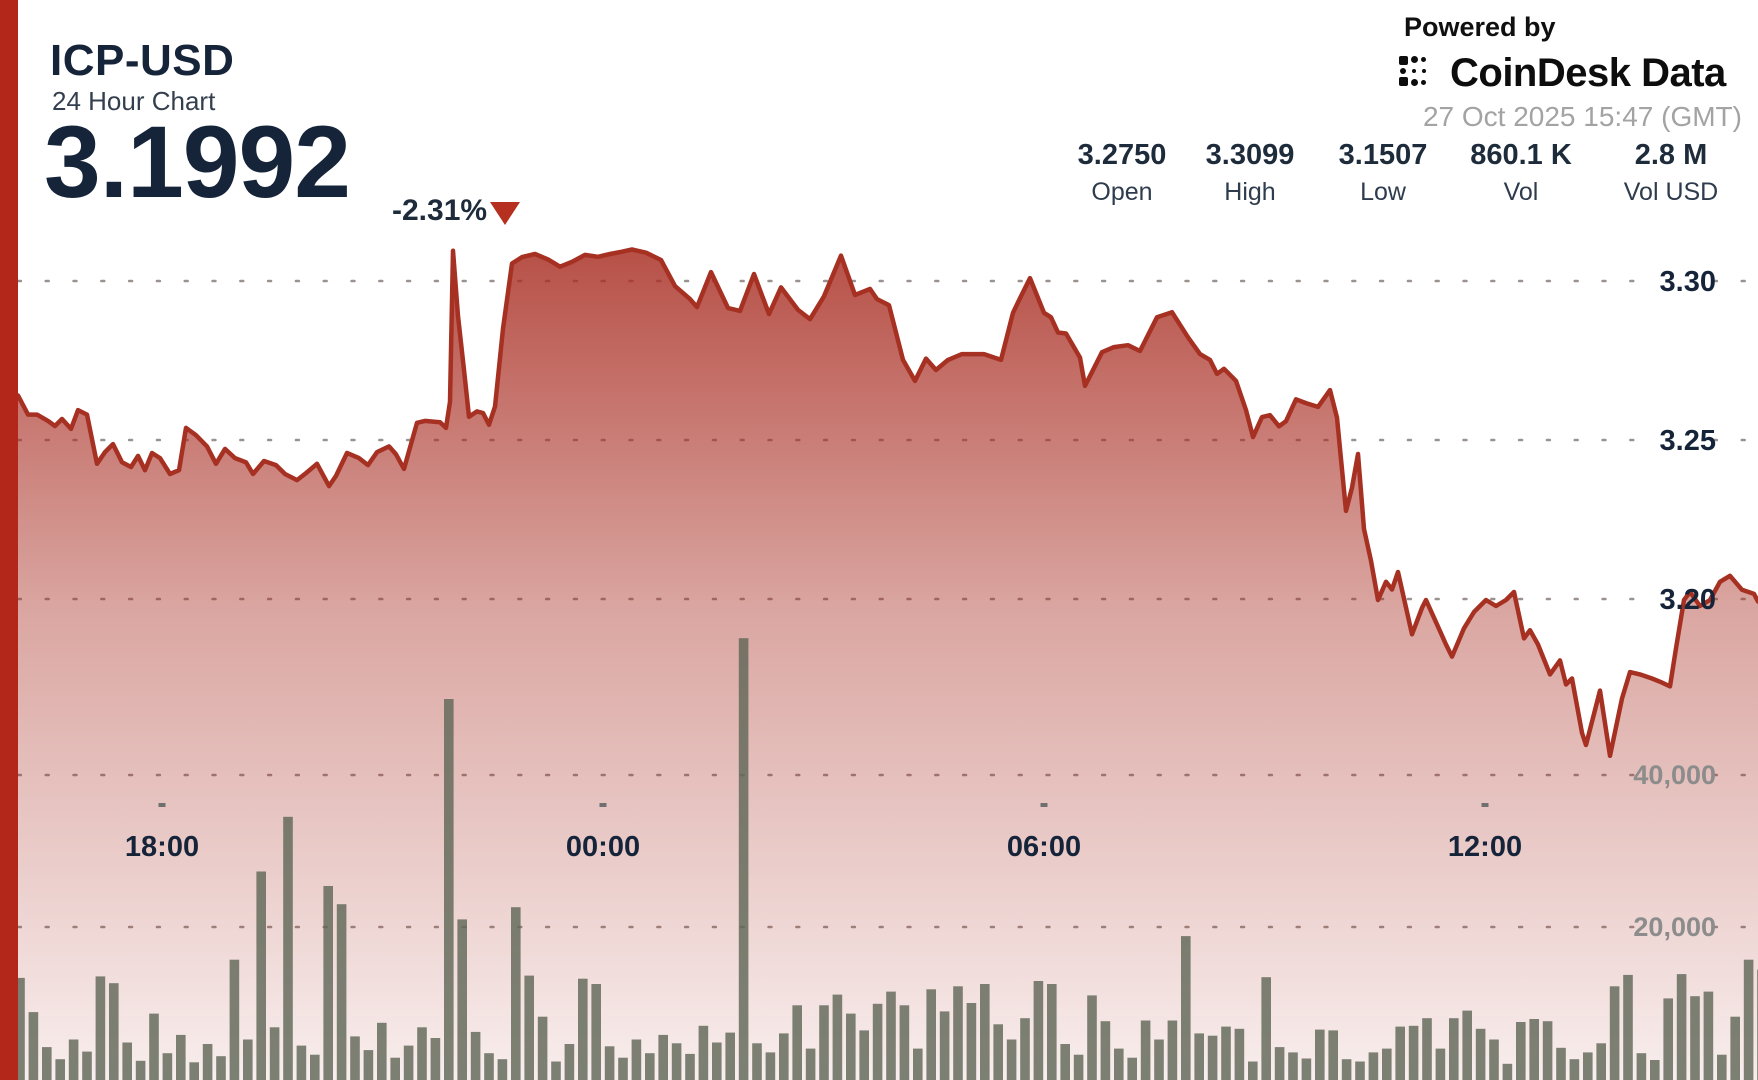 This screenshot has width=1758, height=1080. I want to click on down-triangle-icon, so click(505, 213).